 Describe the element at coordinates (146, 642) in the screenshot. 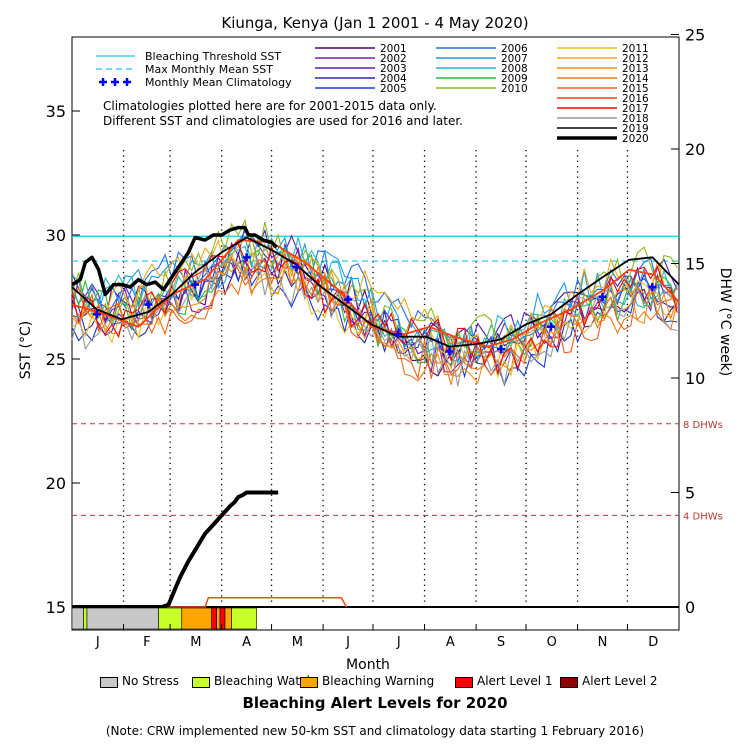

I see `month-tick-label: F` at that location.